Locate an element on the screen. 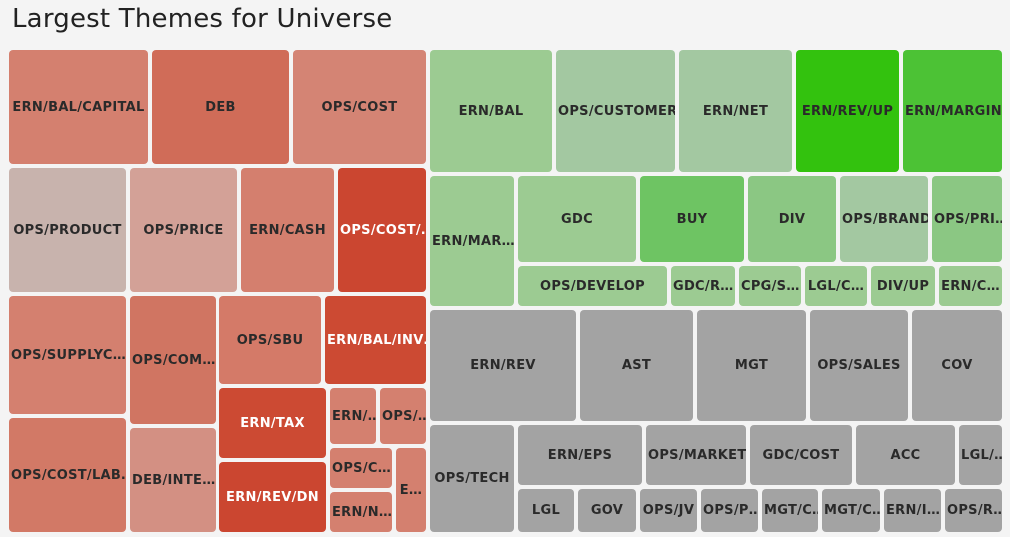 The height and width of the screenshot is (537, 1010). treemap-tile: OPS/SALES is located at coordinates (859, 365).